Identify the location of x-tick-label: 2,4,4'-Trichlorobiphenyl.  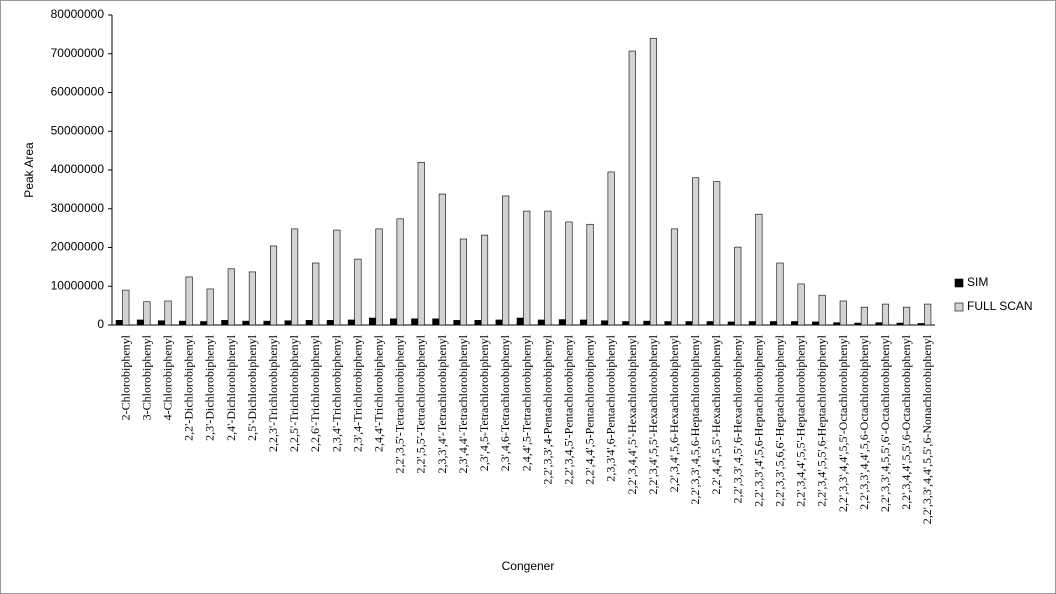
(379, 393).